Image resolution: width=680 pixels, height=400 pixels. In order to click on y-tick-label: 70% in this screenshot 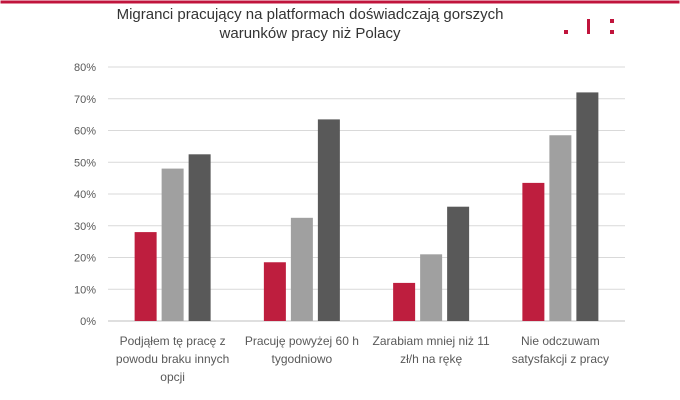, I will do `click(85, 100)`.